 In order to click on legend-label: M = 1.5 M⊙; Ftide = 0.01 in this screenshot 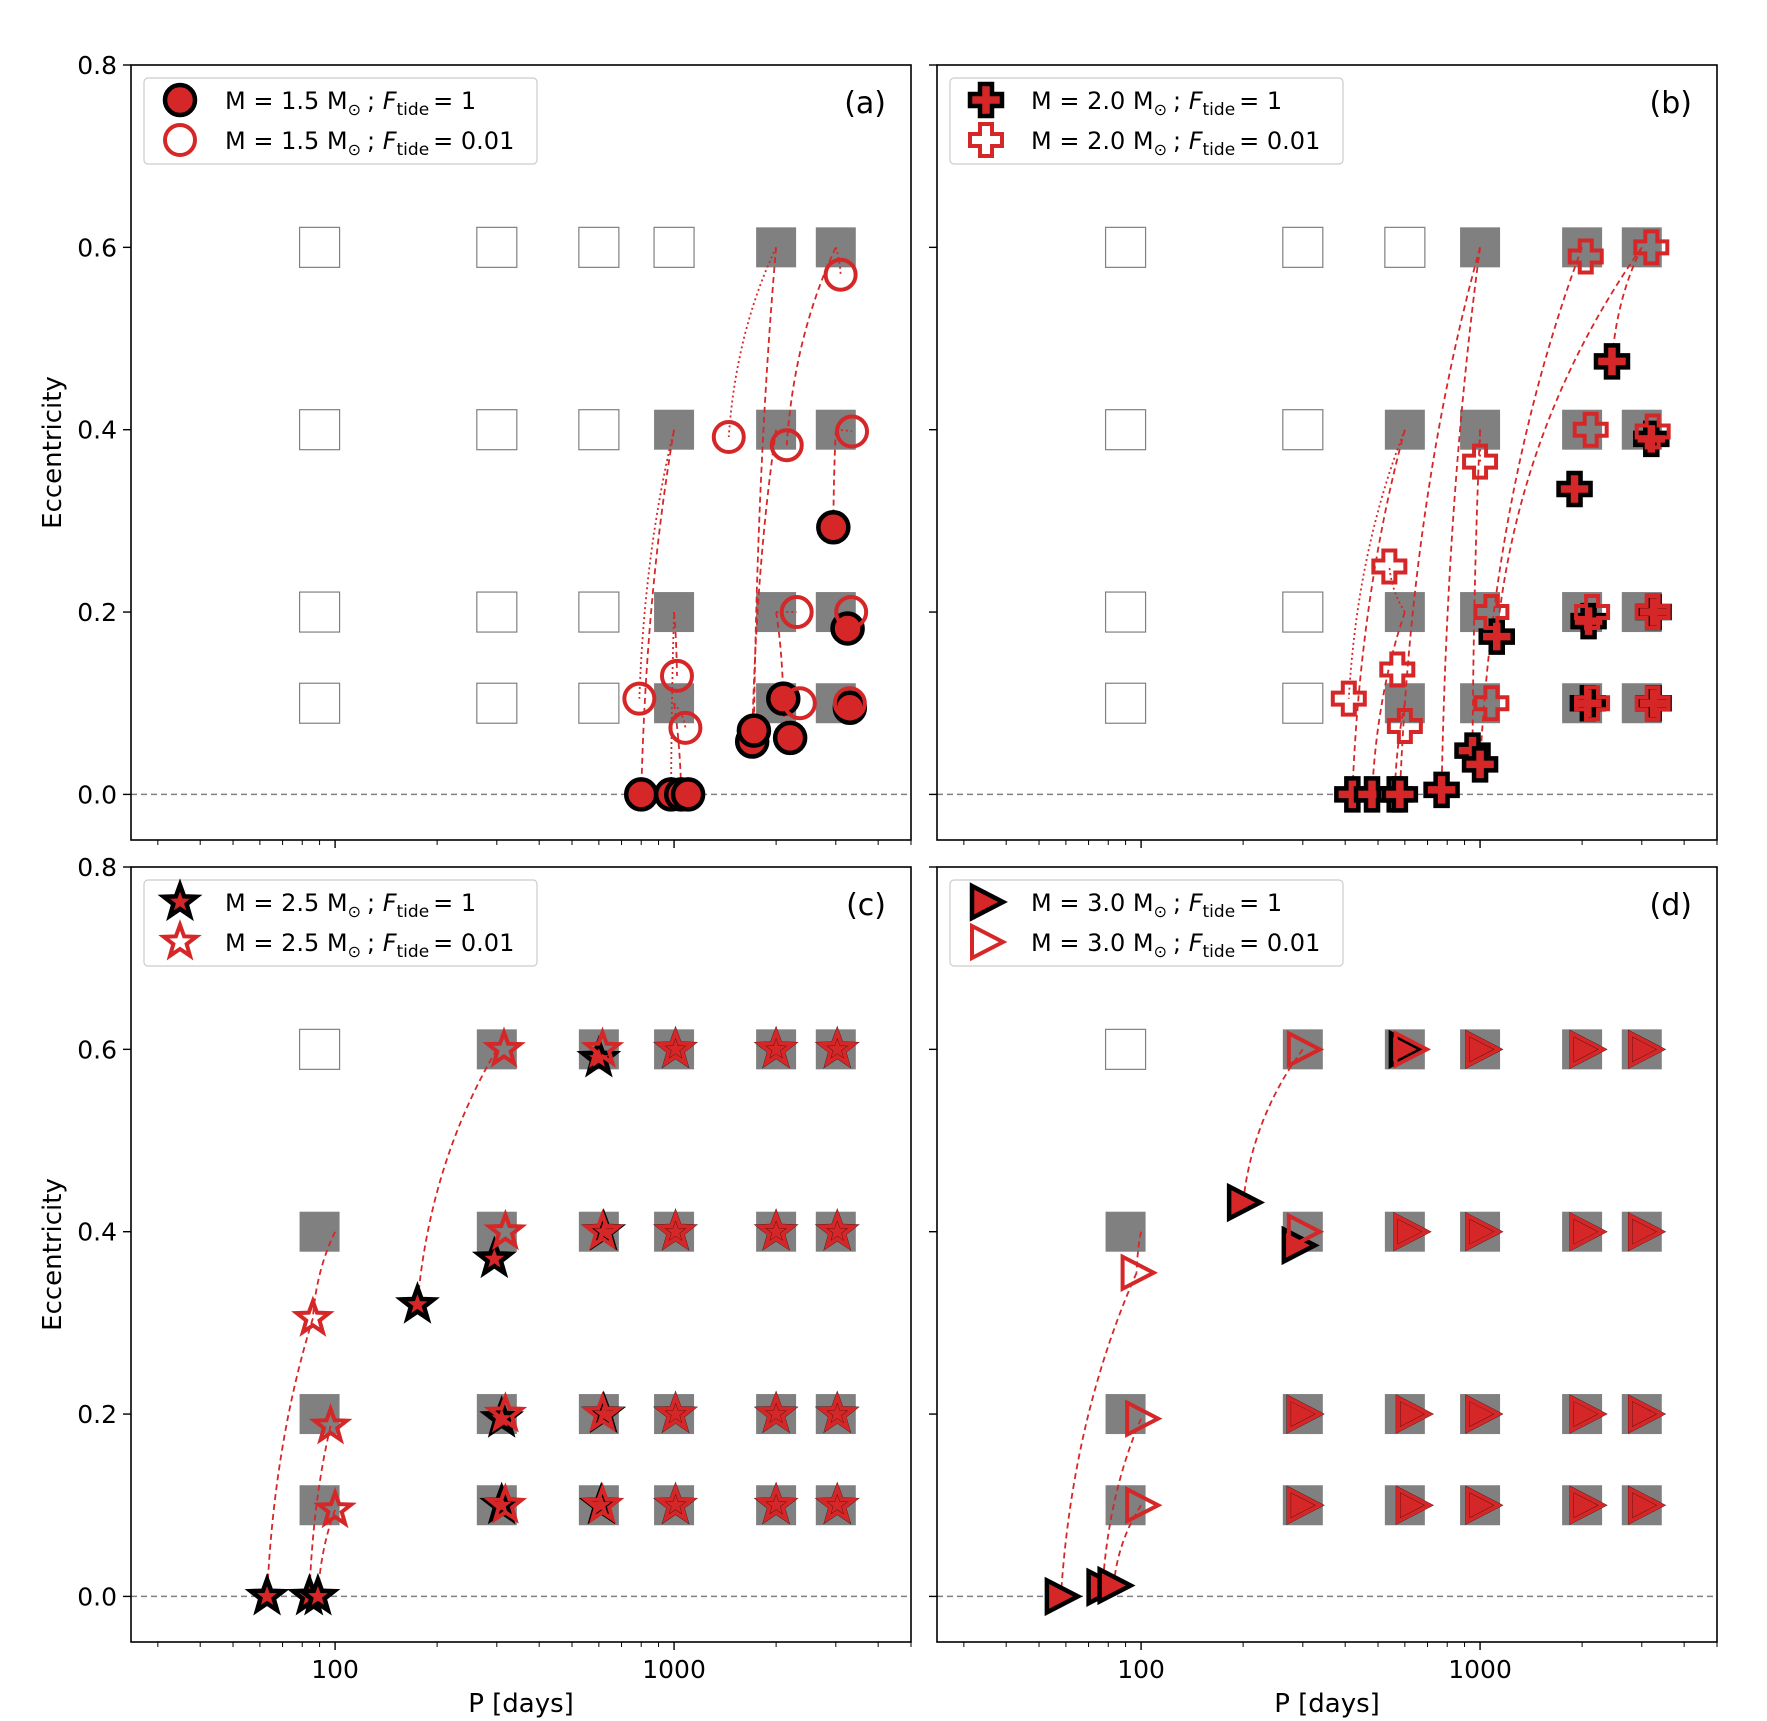, I will do `click(369, 143)`.